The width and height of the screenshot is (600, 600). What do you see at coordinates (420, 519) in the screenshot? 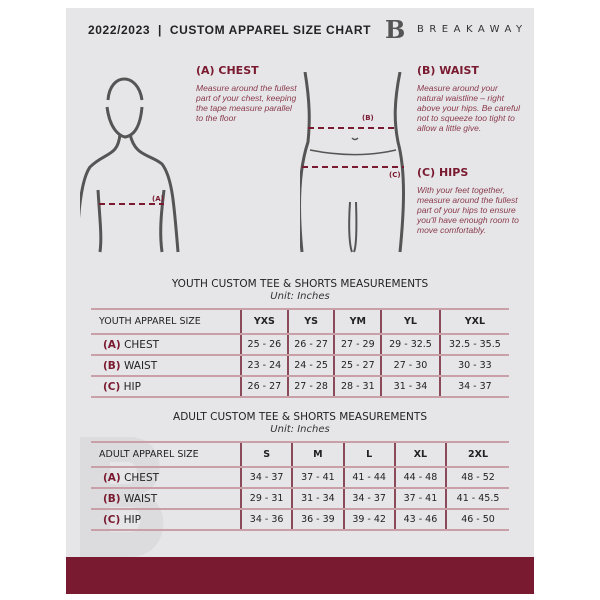
I see `cell: 43 - 46` at bounding box center [420, 519].